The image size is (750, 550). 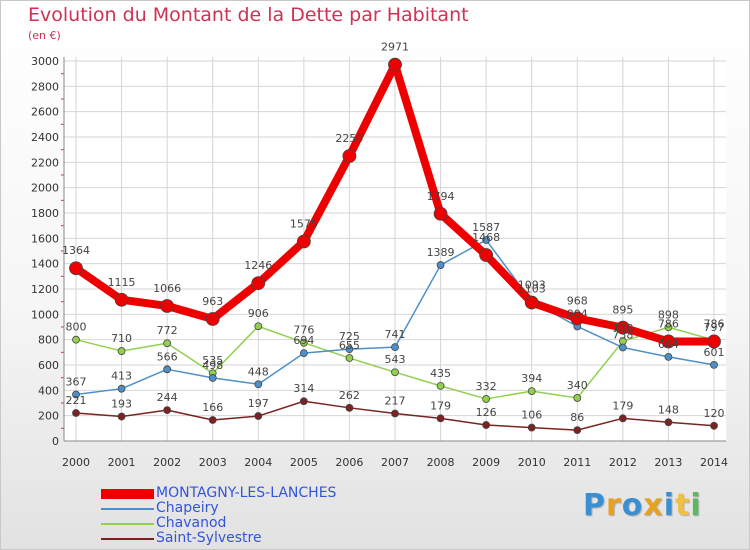 What do you see at coordinates (76, 250) in the screenshot?
I see `data-label: 1364` at bounding box center [76, 250].